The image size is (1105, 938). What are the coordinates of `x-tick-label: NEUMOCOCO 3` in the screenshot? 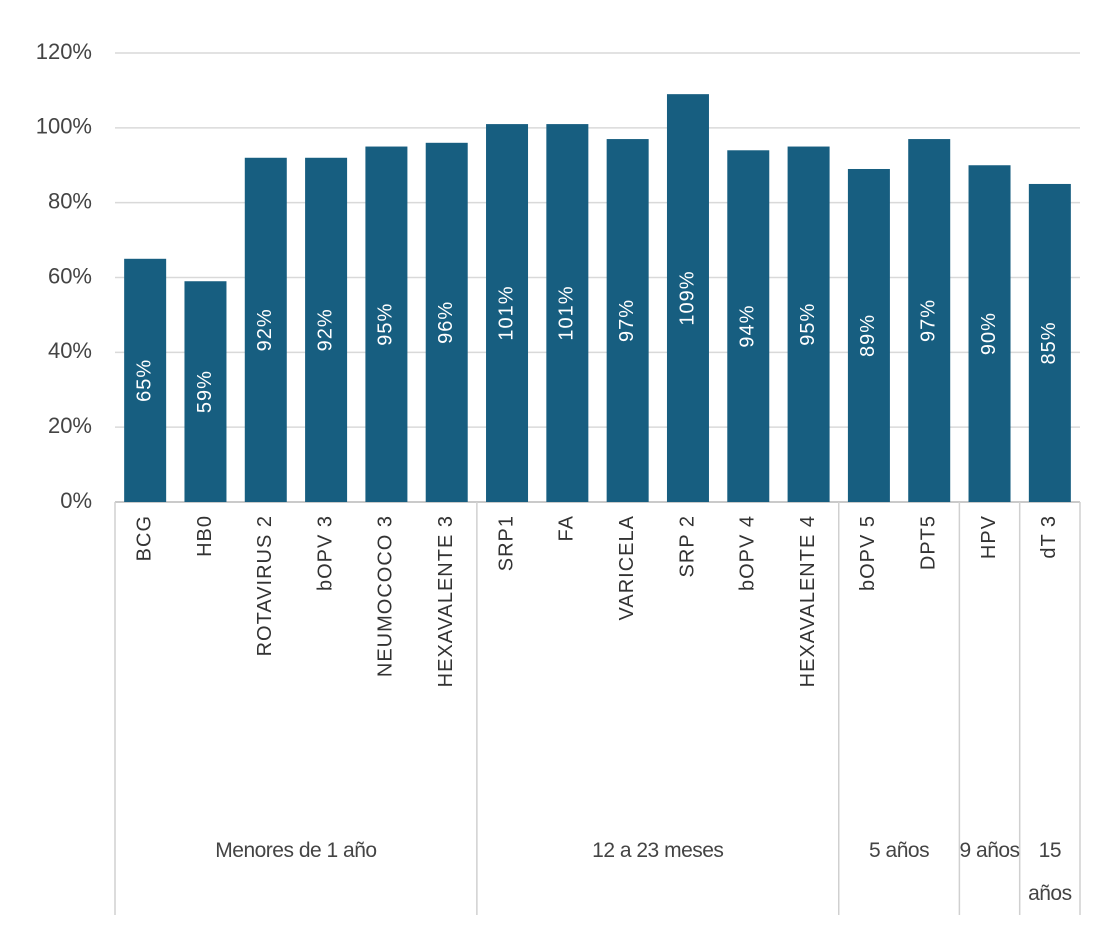 It's located at (386, 596).